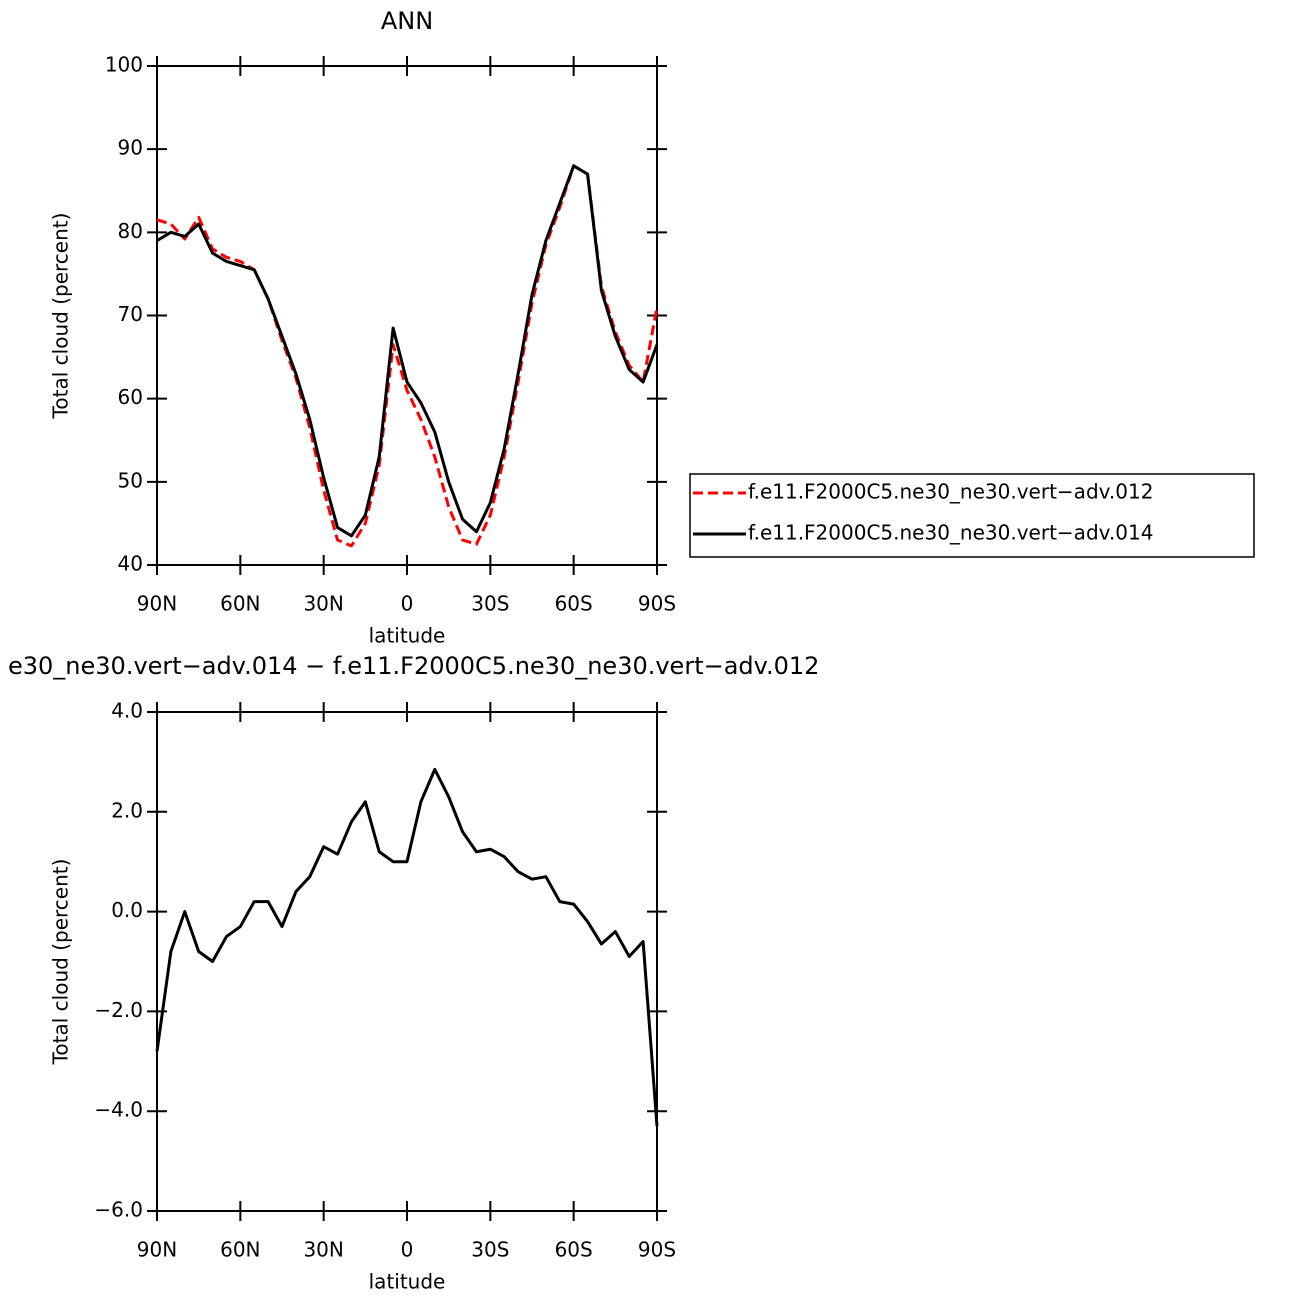 The height and width of the screenshot is (1303, 1305). What do you see at coordinates (127, 910) in the screenshot?
I see `y-tick-label: 0.0` at bounding box center [127, 910].